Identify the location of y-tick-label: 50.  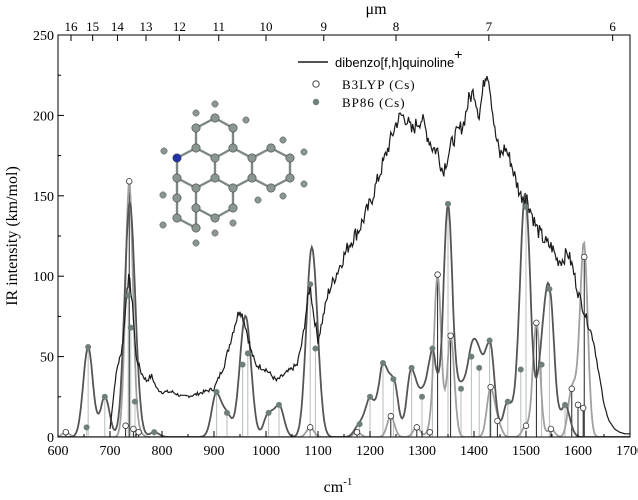
(47, 358).